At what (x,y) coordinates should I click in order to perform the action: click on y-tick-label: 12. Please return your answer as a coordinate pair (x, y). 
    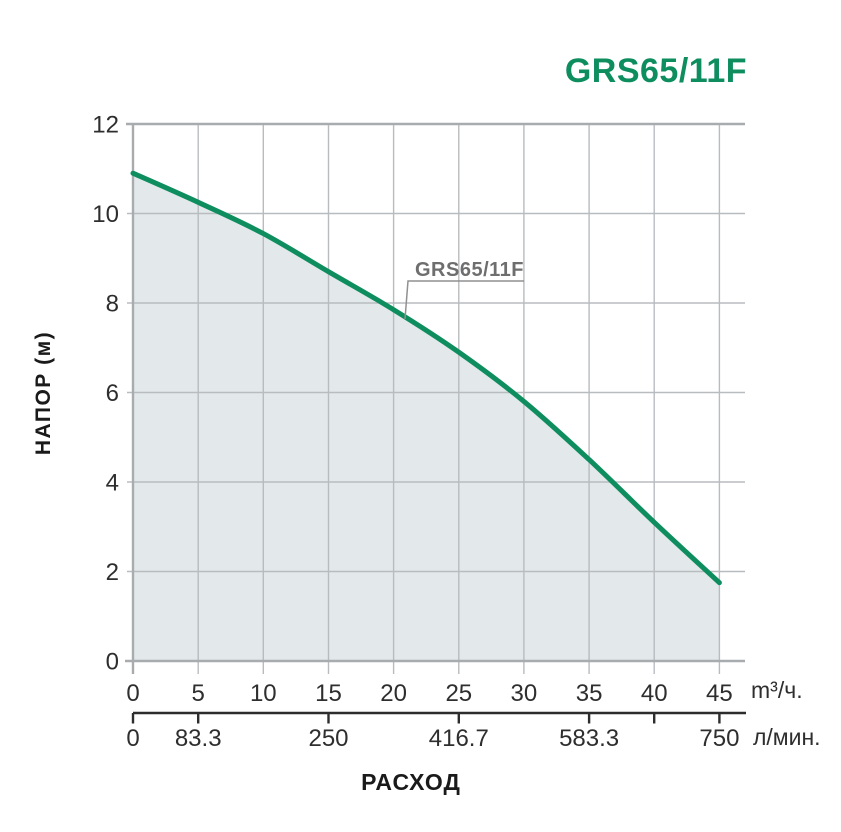
    Looking at the image, I should click on (105, 125).